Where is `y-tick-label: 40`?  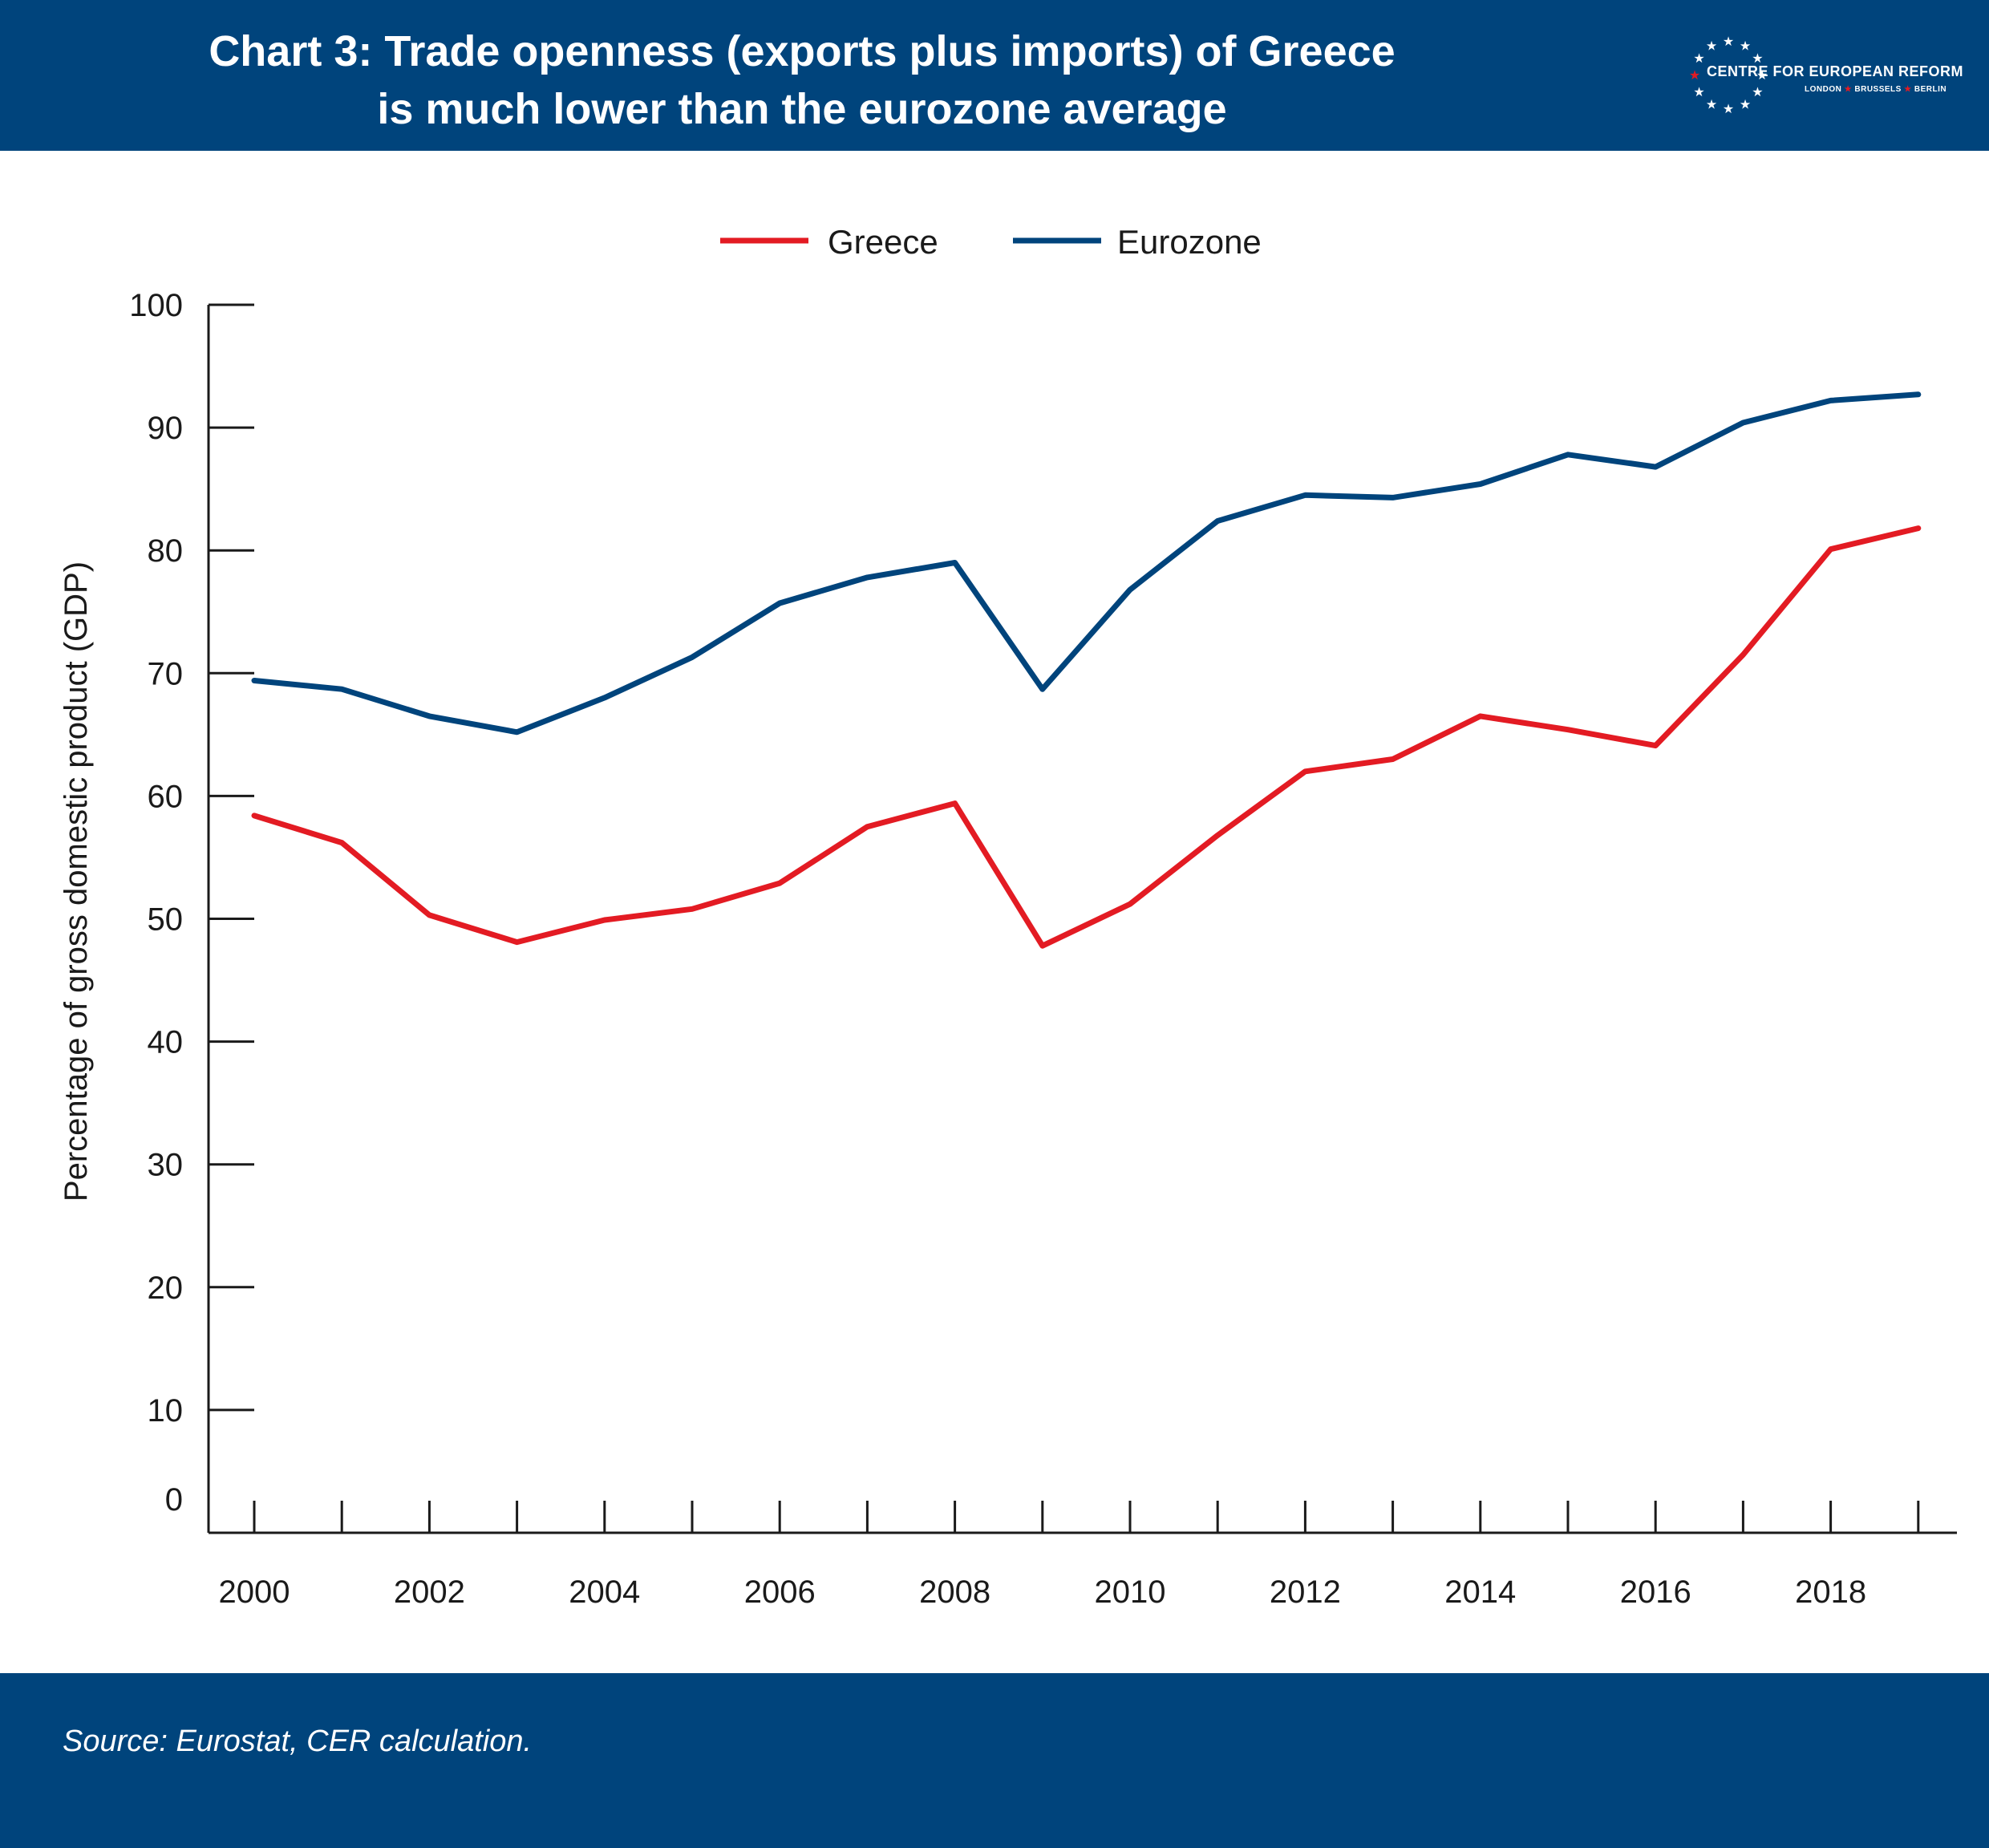 y-tick-label: 40 is located at coordinates (166, 1042).